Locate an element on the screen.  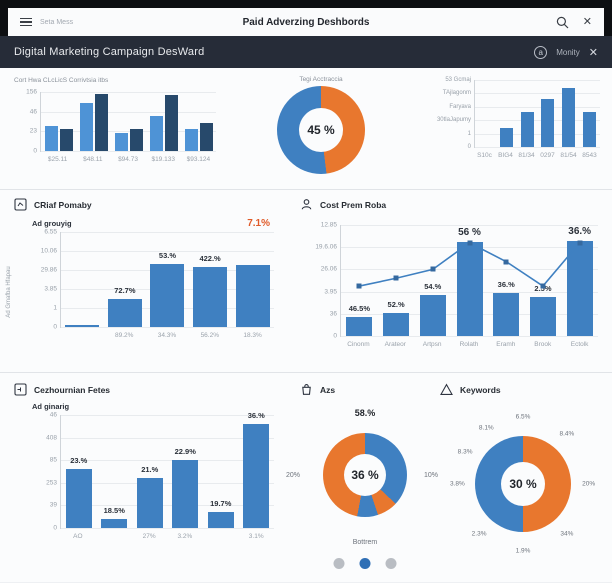
x-tick-label: $93.124 is located at coordinates (198, 159).